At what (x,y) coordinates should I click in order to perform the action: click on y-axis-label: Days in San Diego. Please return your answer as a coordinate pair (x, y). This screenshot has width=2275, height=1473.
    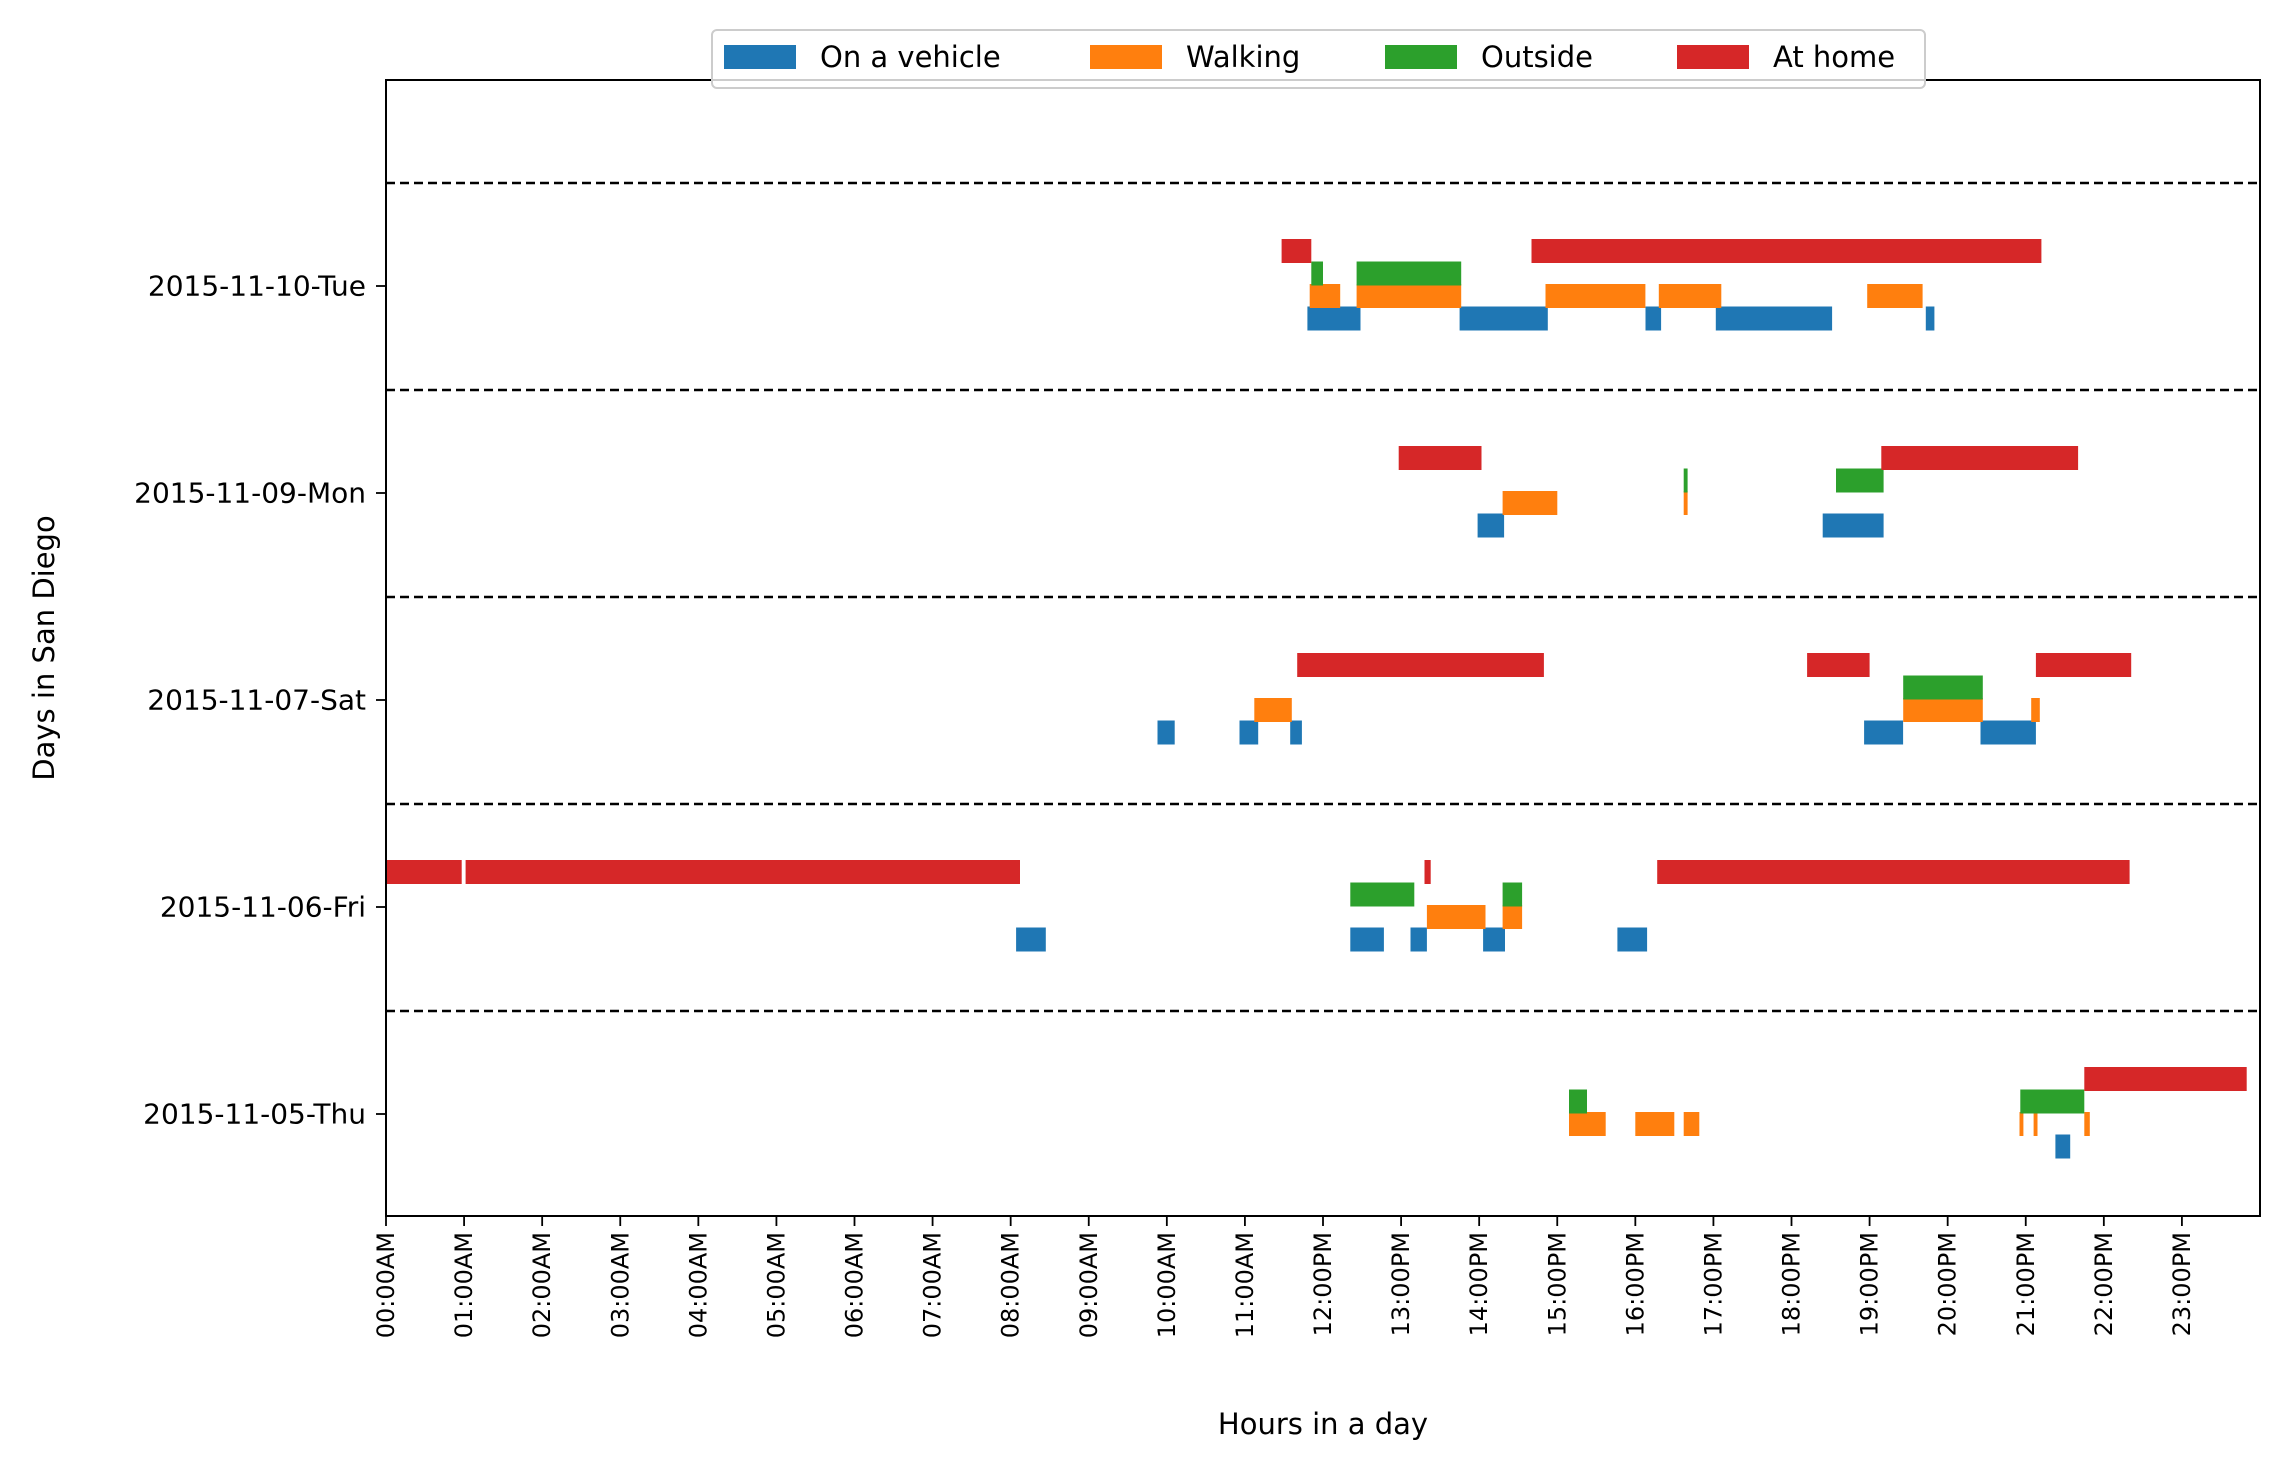
    Looking at the image, I should click on (44, 647).